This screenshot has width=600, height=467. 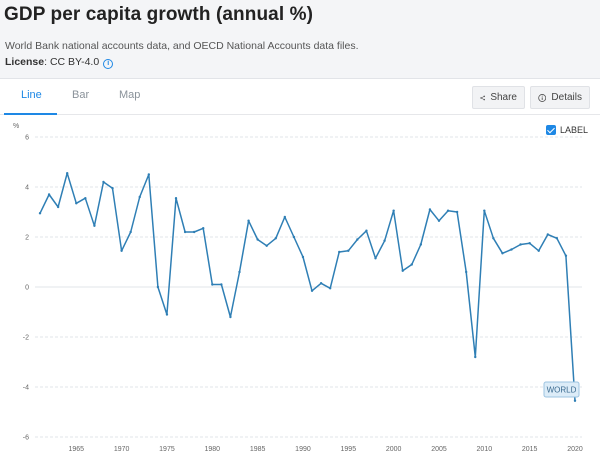 I want to click on x-tick-label: 2020, so click(x=575, y=449).